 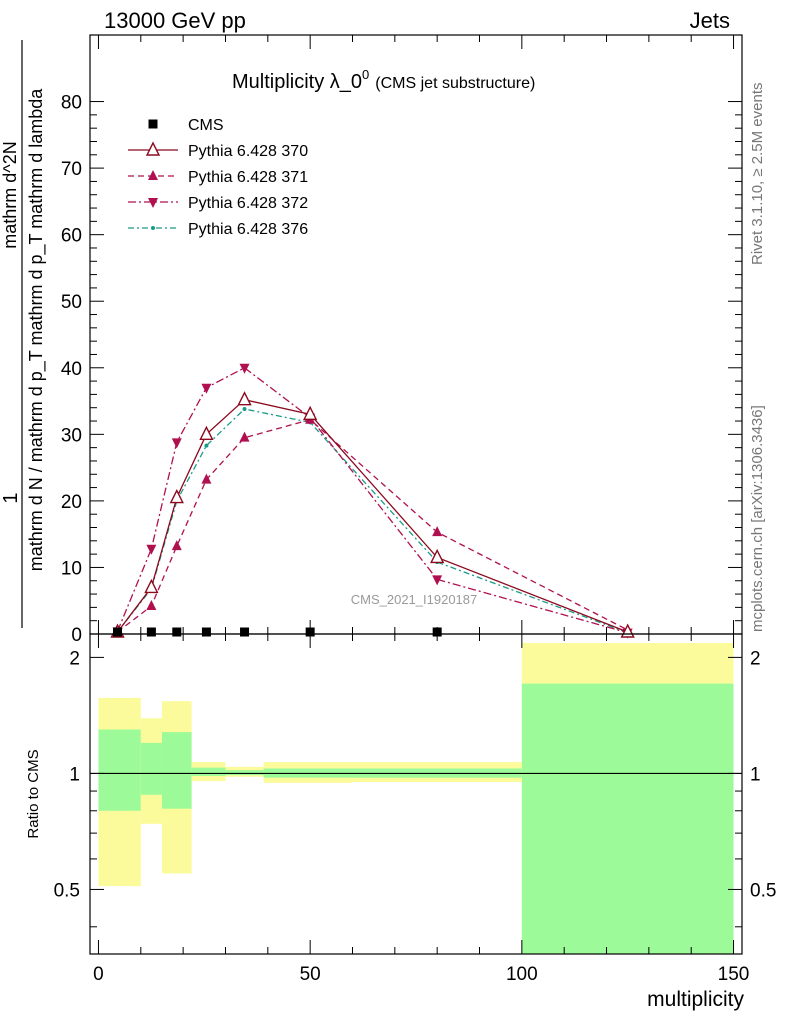 What do you see at coordinates (206, 125) in the screenshot?
I see `legend-label: CMS` at bounding box center [206, 125].